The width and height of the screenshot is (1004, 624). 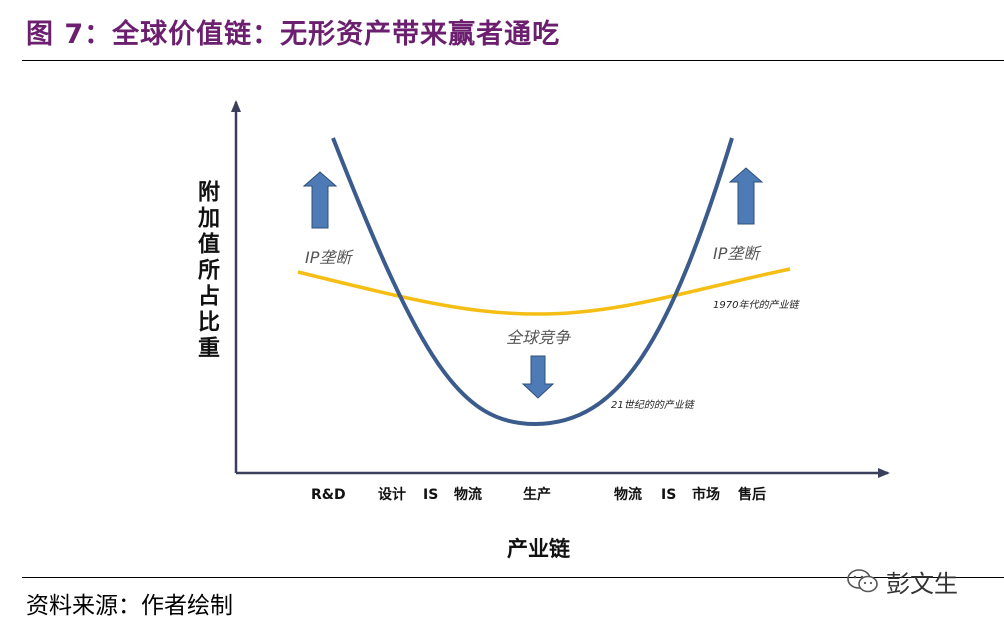 What do you see at coordinates (538, 337) in the screenshot?
I see `global-competition-label: 全球竞争` at bounding box center [538, 337].